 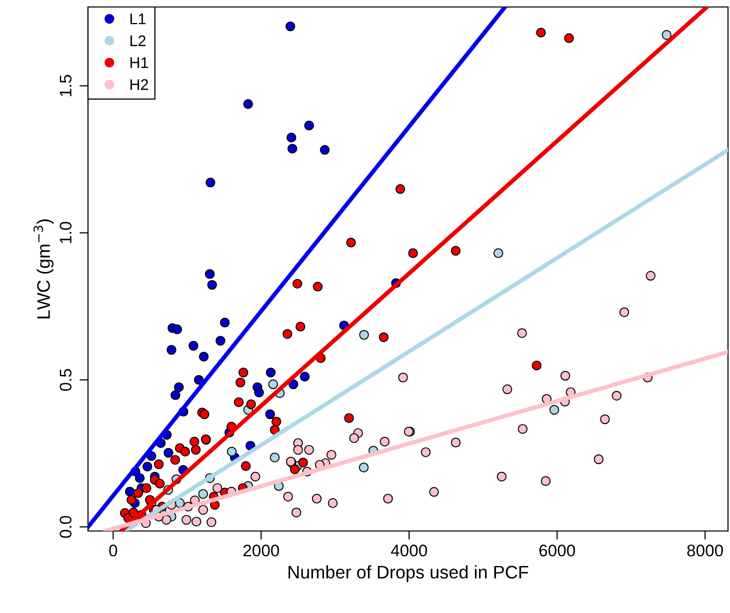 I want to click on legend-label: L2, so click(x=138, y=40).